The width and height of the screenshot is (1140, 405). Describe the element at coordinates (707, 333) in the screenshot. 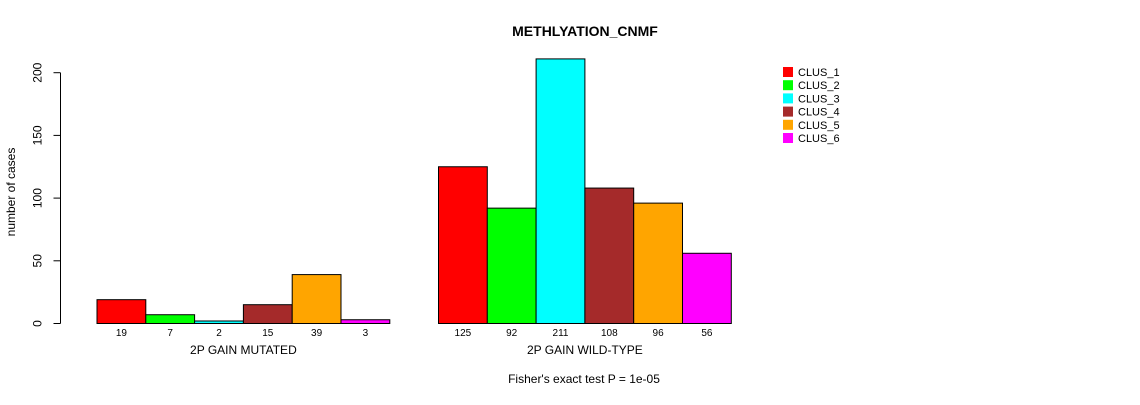

I see `bar-count-label: 56` at that location.